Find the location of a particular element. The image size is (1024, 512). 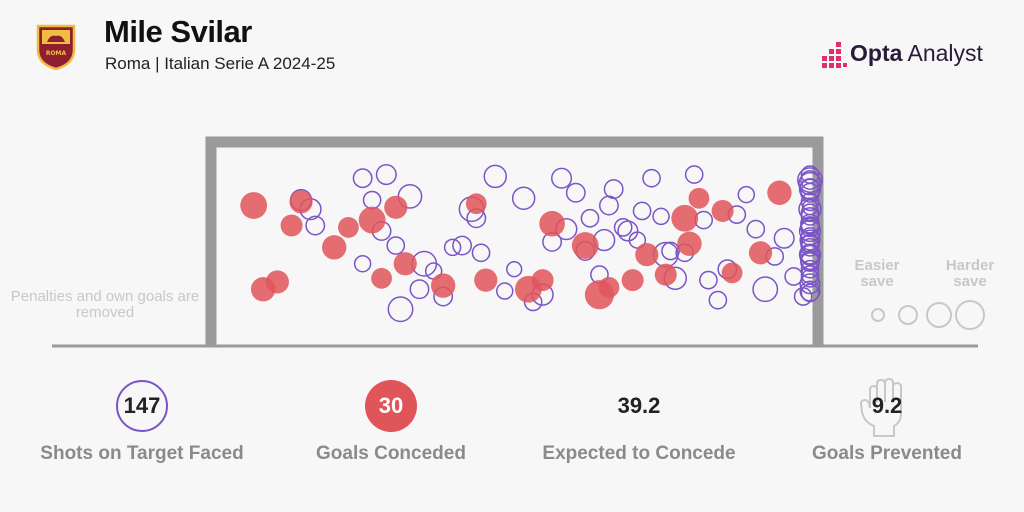

brand-light: Analyst is located at coordinates (942, 53).